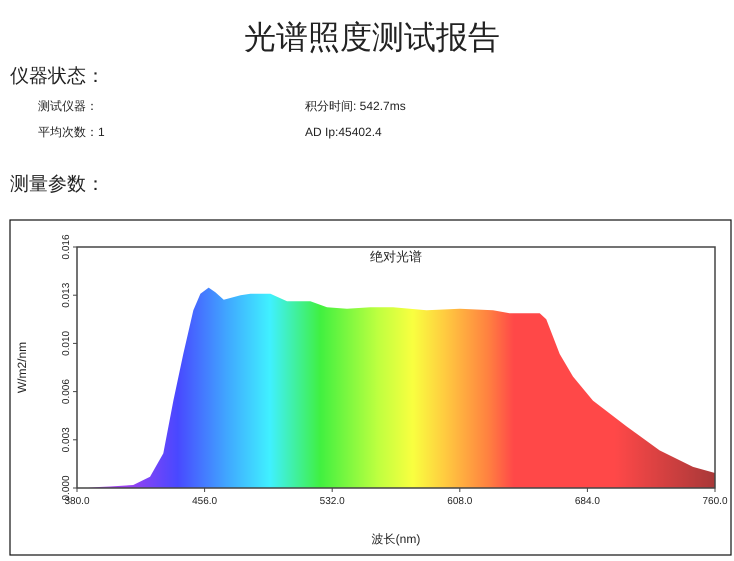  Describe the element at coordinates (66, 343) in the screenshot. I see `y-tick-label: 0.010` at that location.